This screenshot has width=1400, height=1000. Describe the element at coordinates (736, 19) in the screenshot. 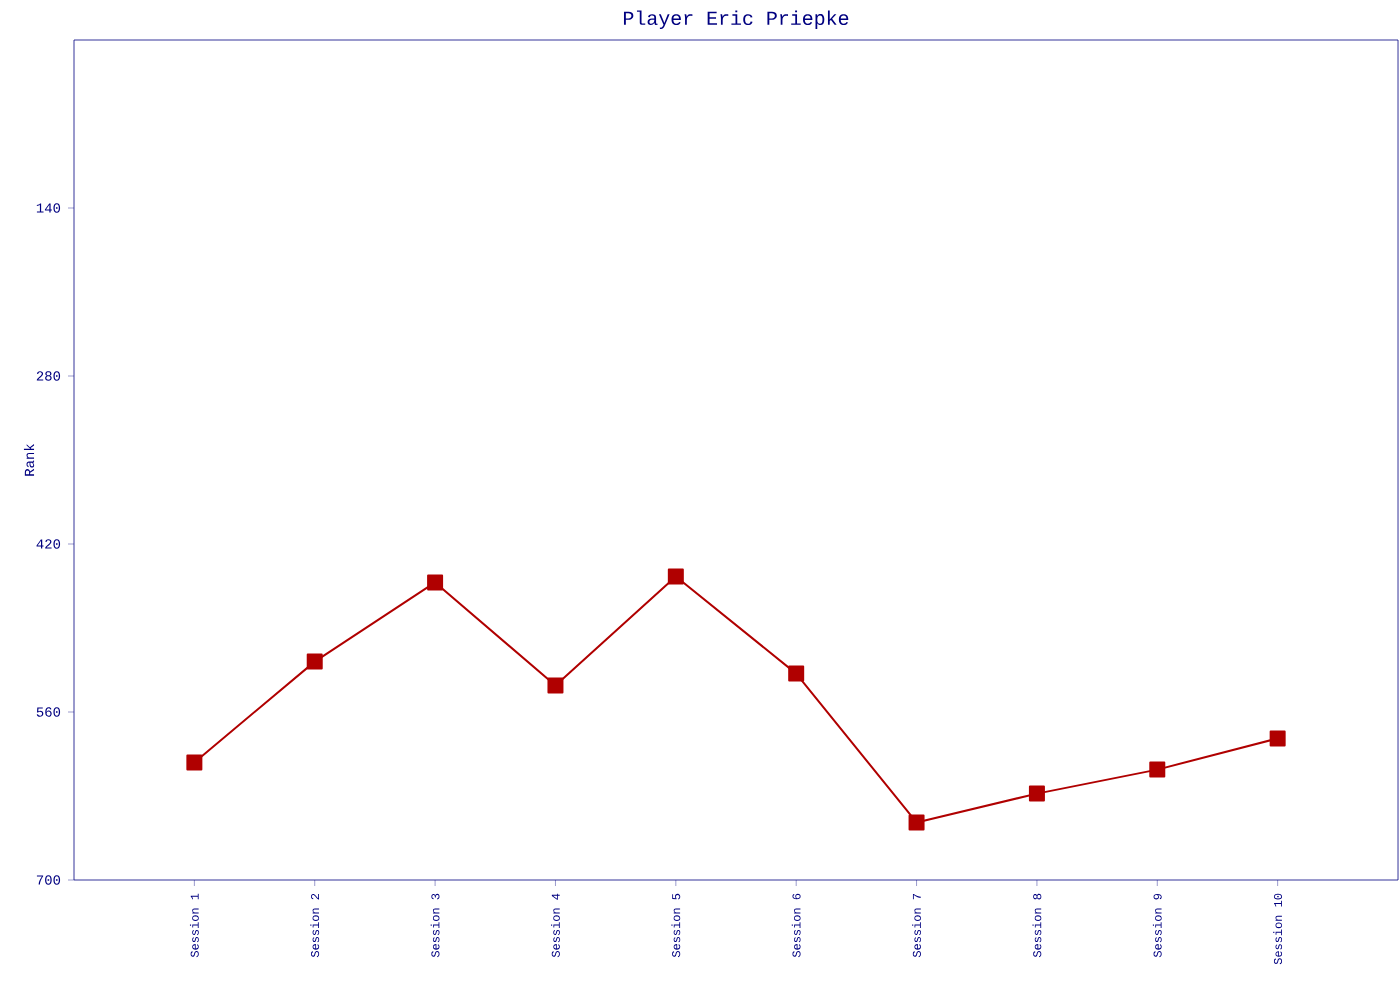

I see `chart-title: Player Eric Priepke` at that location.